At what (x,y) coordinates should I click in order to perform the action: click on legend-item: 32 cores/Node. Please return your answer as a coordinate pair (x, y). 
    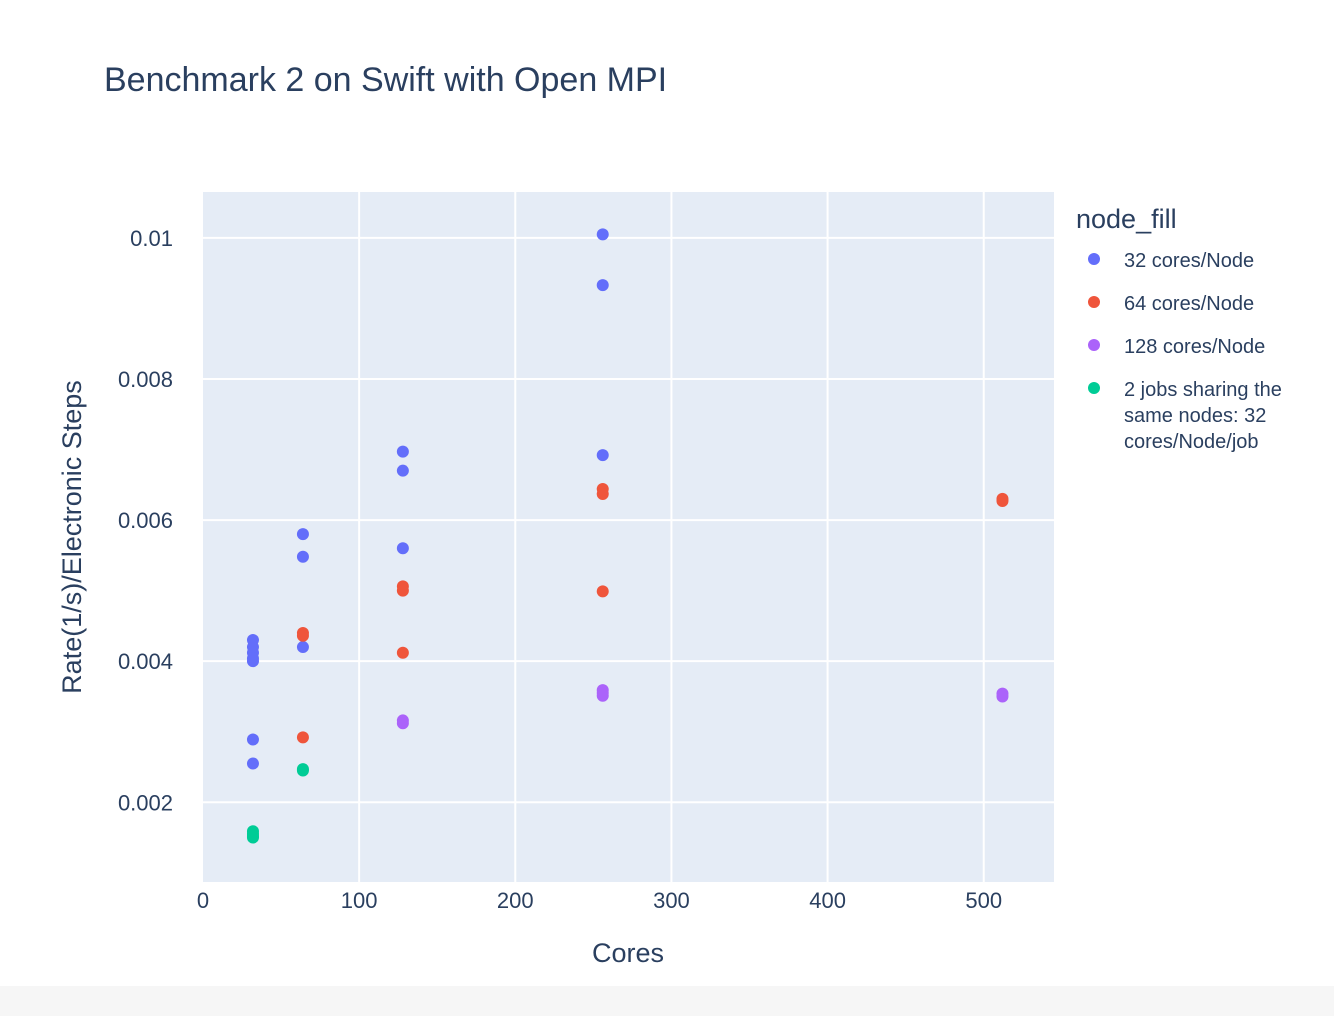
    Looking at the image, I should click on (1171, 261).